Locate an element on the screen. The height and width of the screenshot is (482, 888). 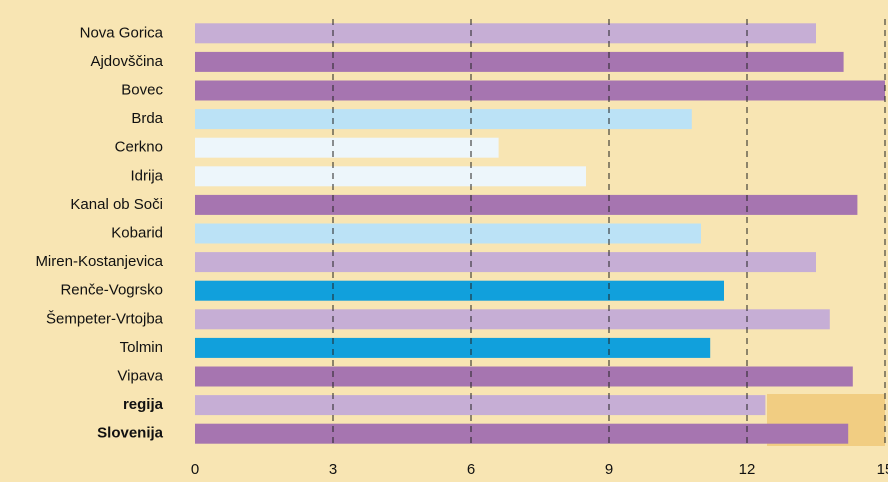
y-tick-label: Ajdovščina is located at coordinates (126, 61).